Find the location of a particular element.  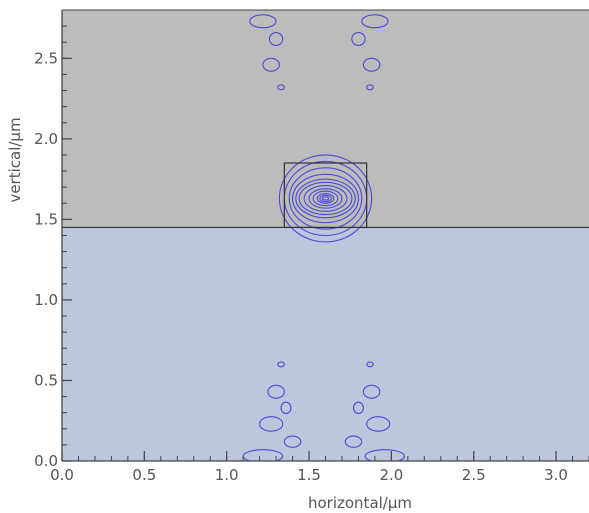

waveguide-structure is located at coordinates (325, 195).